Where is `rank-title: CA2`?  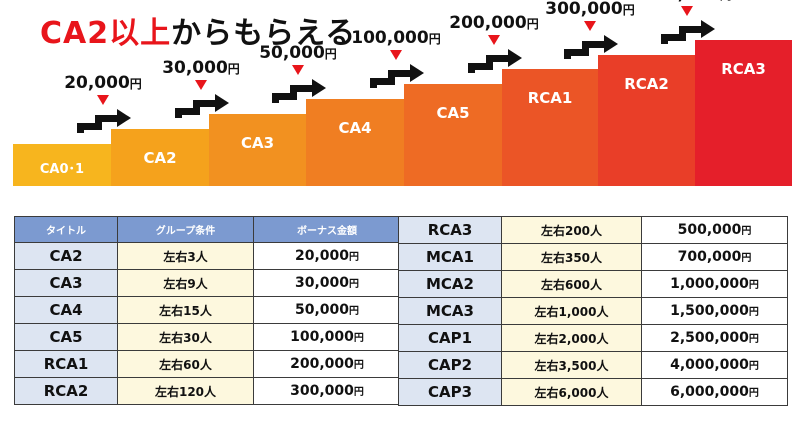
rank-title: CA2 is located at coordinates (66, 256).